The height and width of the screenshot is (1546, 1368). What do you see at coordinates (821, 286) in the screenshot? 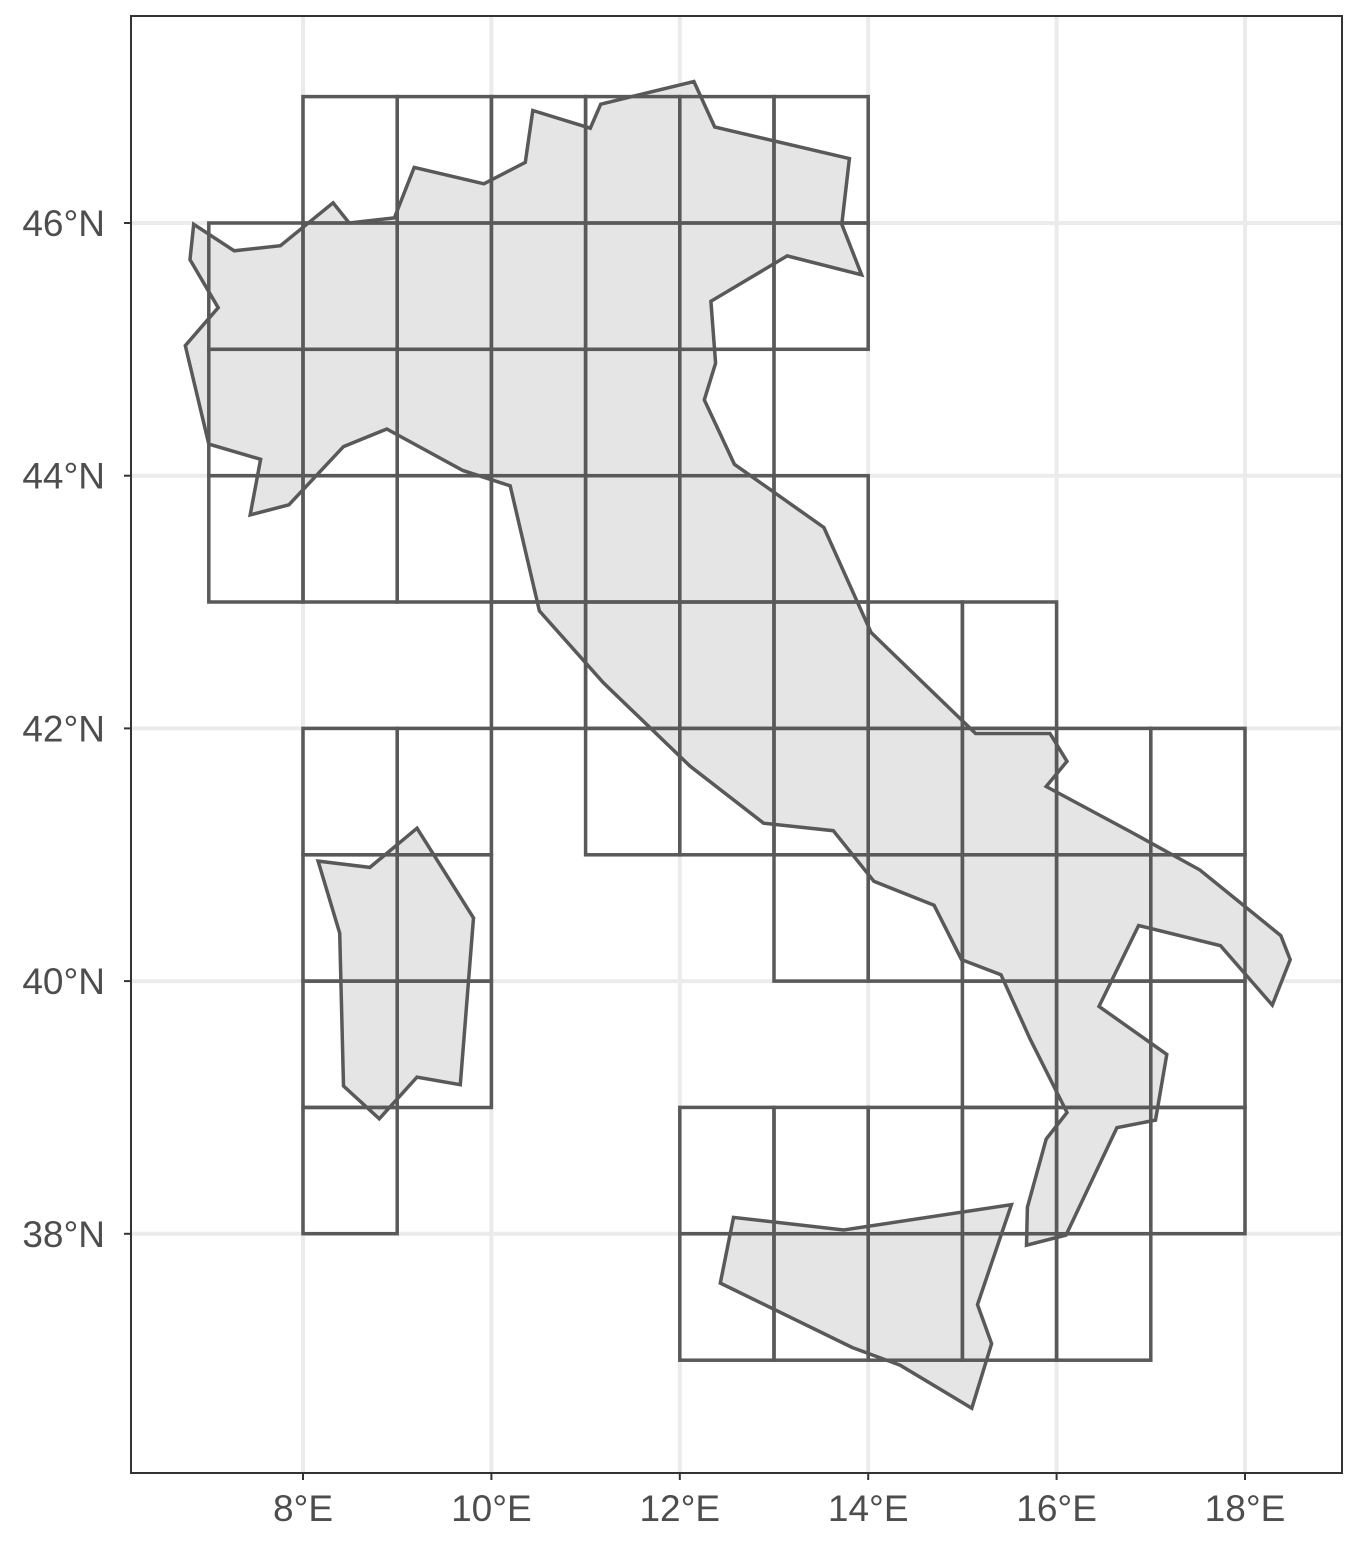
I see `grid-cell-13e-45n` at bounding box center [821, 286].